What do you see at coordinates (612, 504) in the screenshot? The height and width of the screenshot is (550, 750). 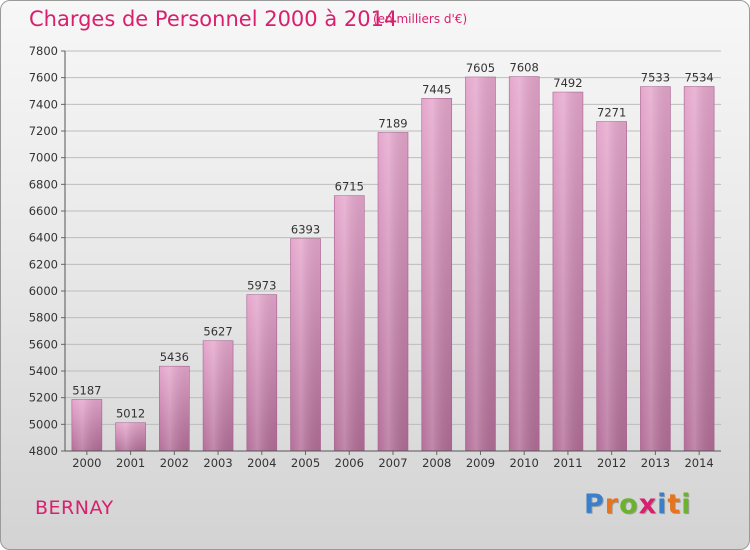 I see `logo-letter: r` at bounding box center [612, 504].